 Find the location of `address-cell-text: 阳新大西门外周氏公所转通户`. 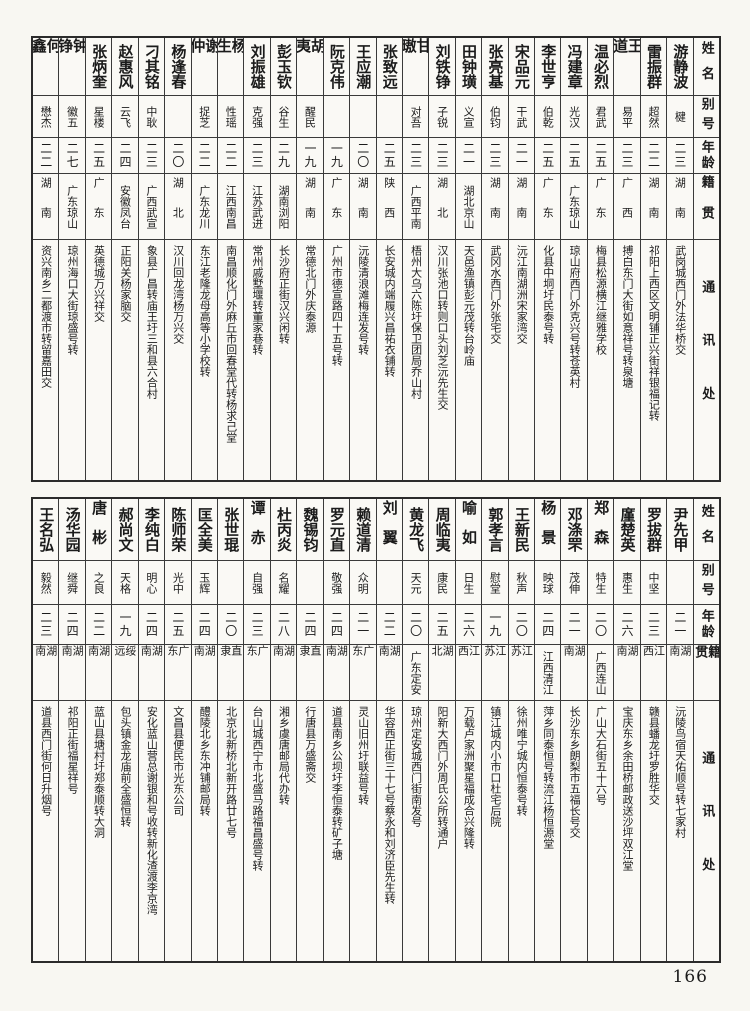

address-cell-text: 阳新大西门外周氏公所转通户 is located at coordinates (442, 777).